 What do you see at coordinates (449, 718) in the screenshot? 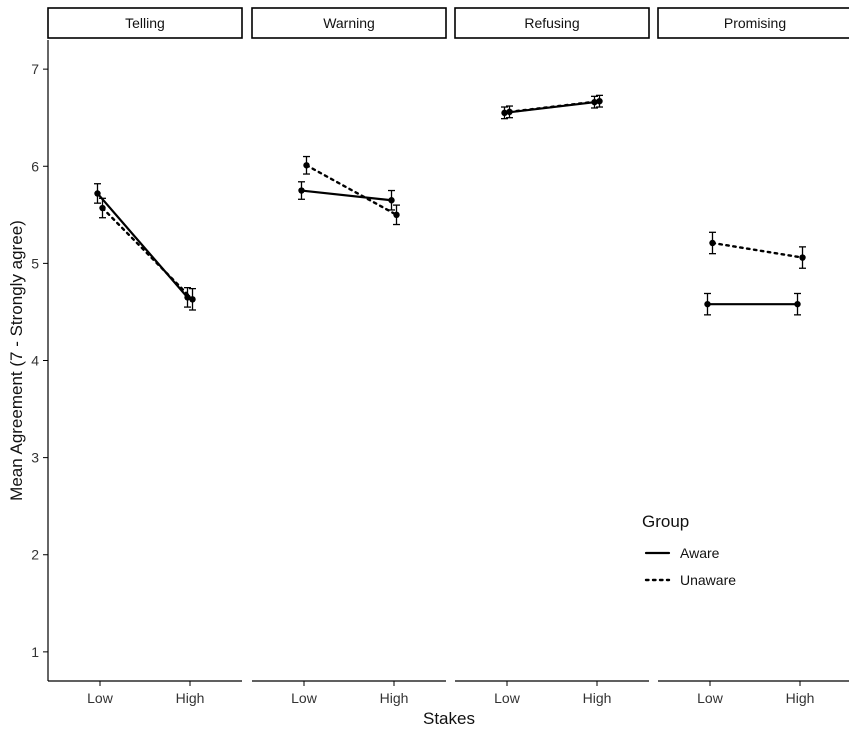
I see `x-axis-title: Stakes` at bounding box center [449, 718].